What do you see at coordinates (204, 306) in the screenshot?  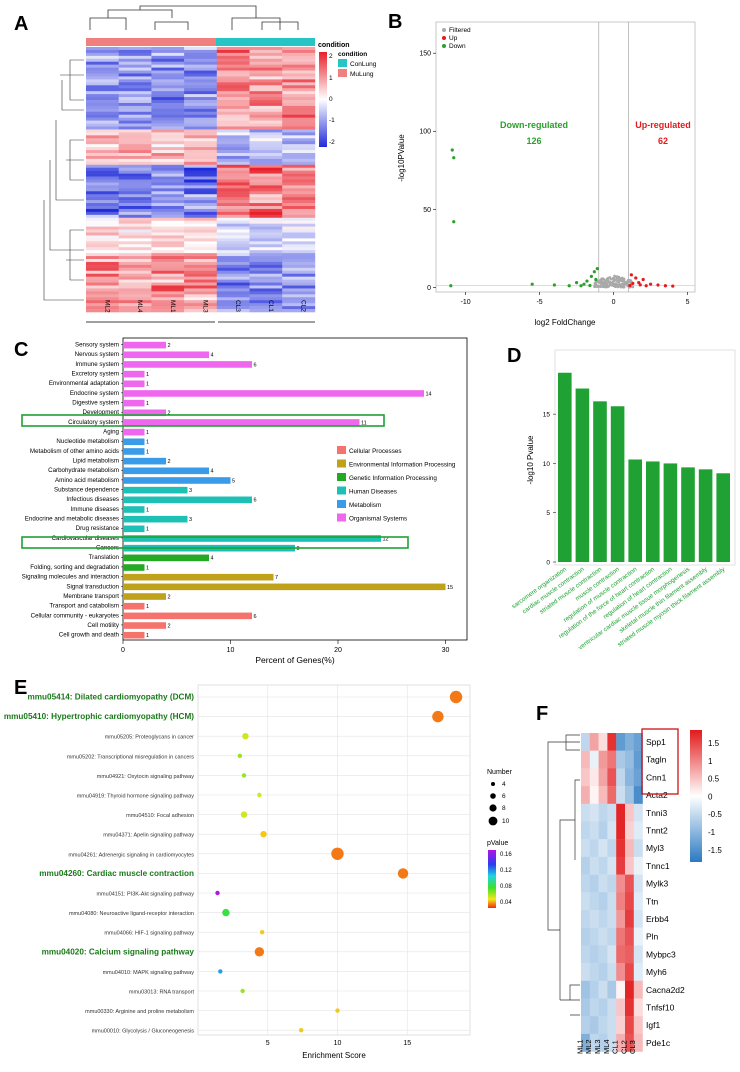 I see `heatmap-a-column-labels: ML2 ML4 ML1 ML3 CL3 CL1 CL2` at bounding box center [204, 306].